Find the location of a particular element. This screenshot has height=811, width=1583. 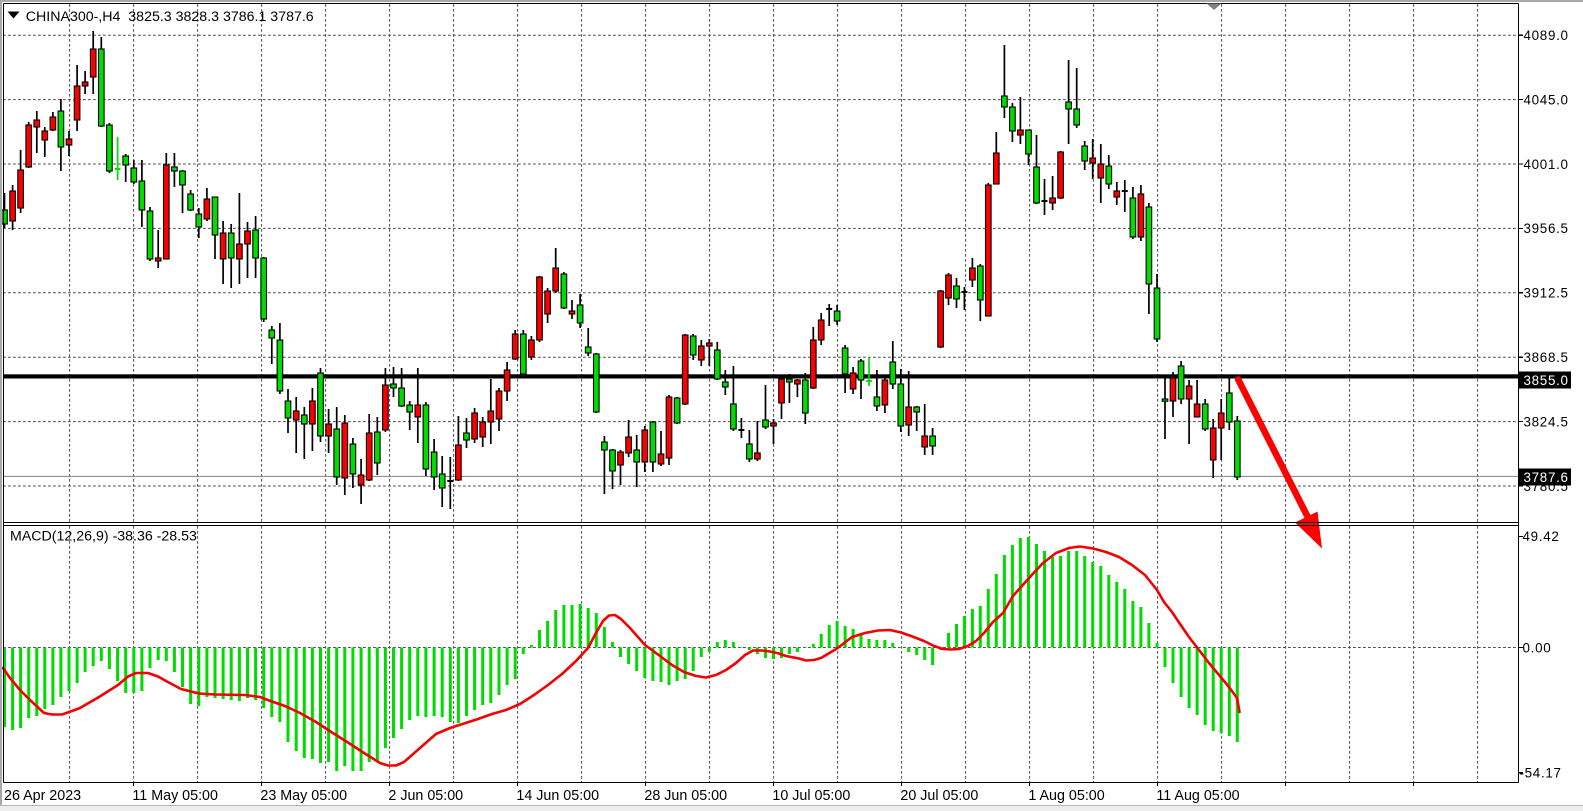

svg-text: MACD(12,26,9) -38.36 -28.53 is located at coordinates (103, 537).